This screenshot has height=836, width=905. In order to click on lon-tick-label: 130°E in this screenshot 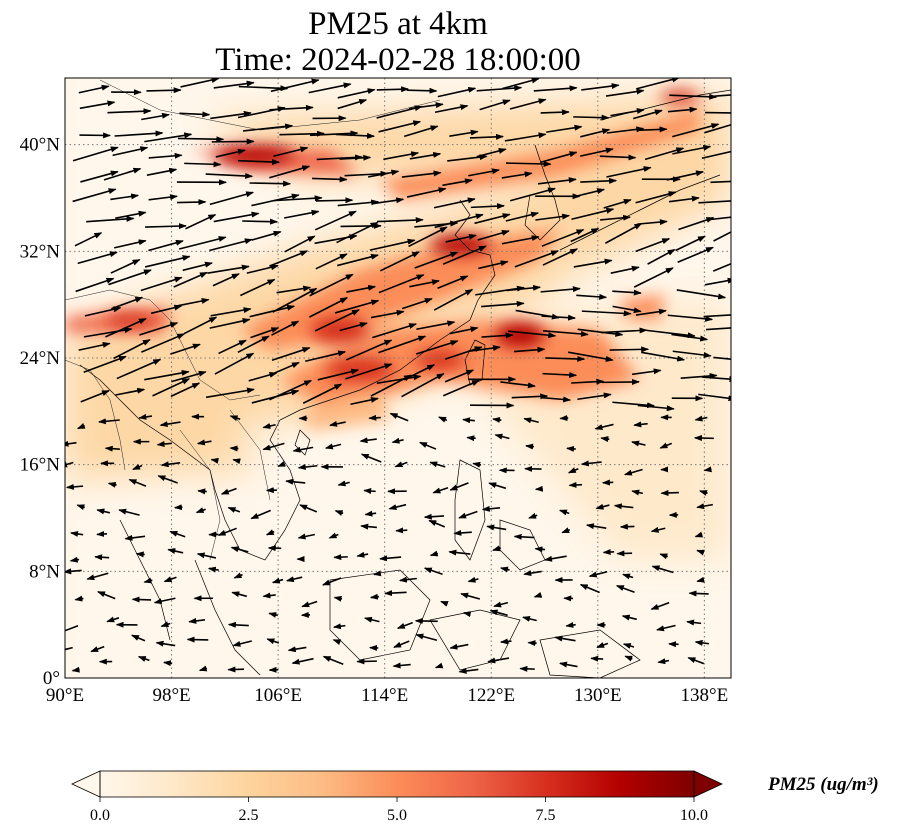, I will do `click(598, 695)`.